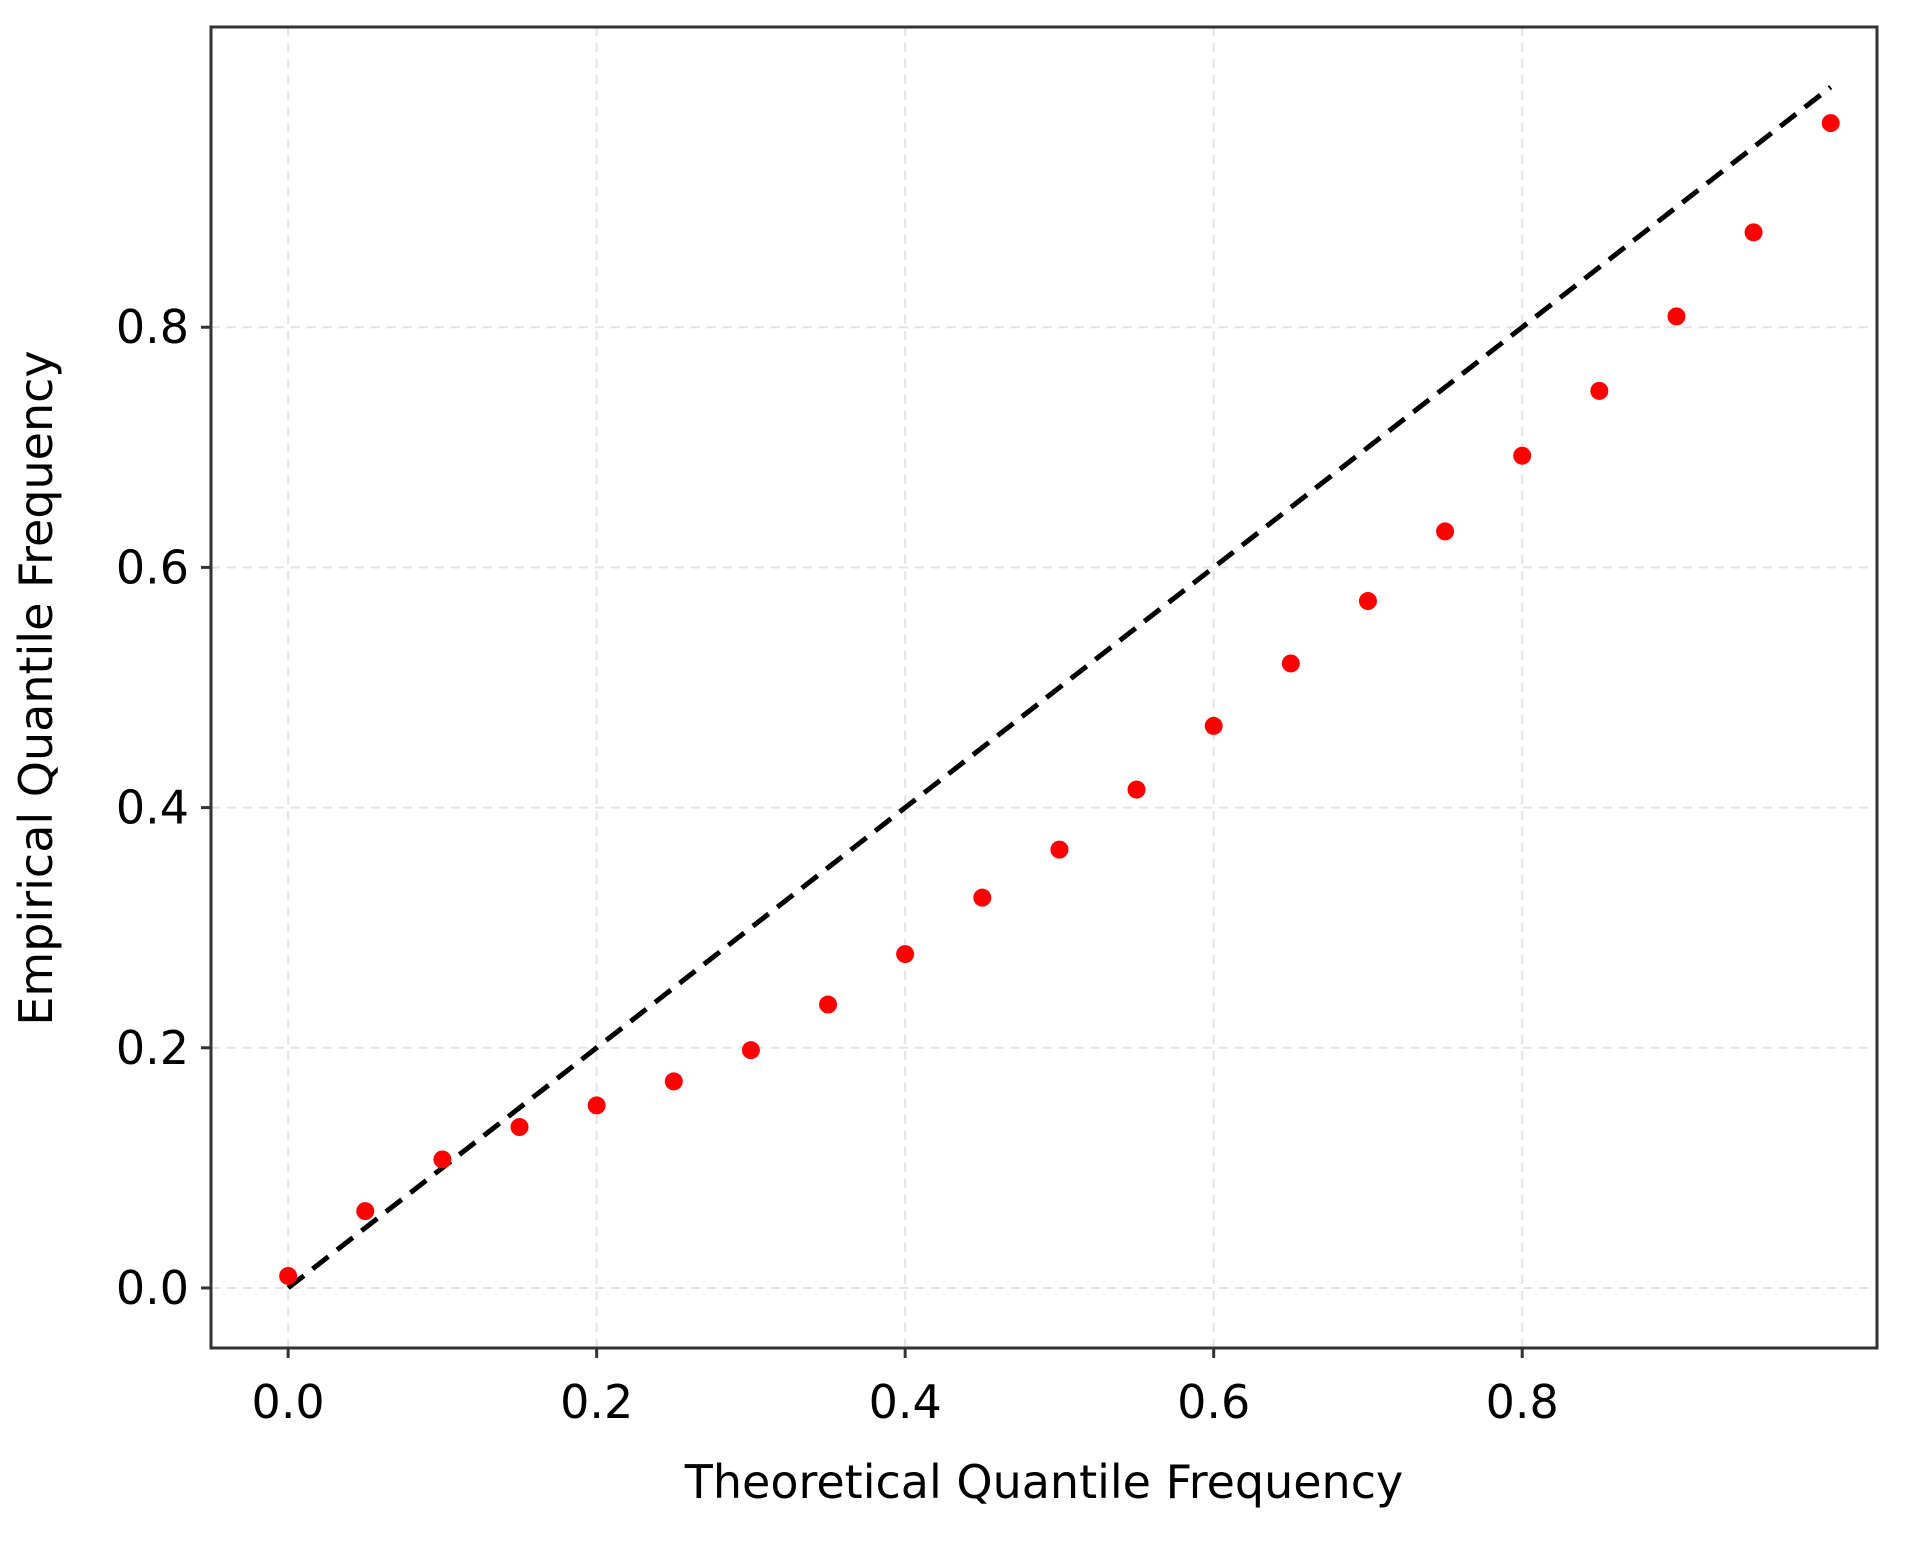 The width and height of the screenshot is (1910, 1542). Describe the element at coordinates (596, 1402) in the screenshot. I see `x-tick-label-1: 0.2` at that location.